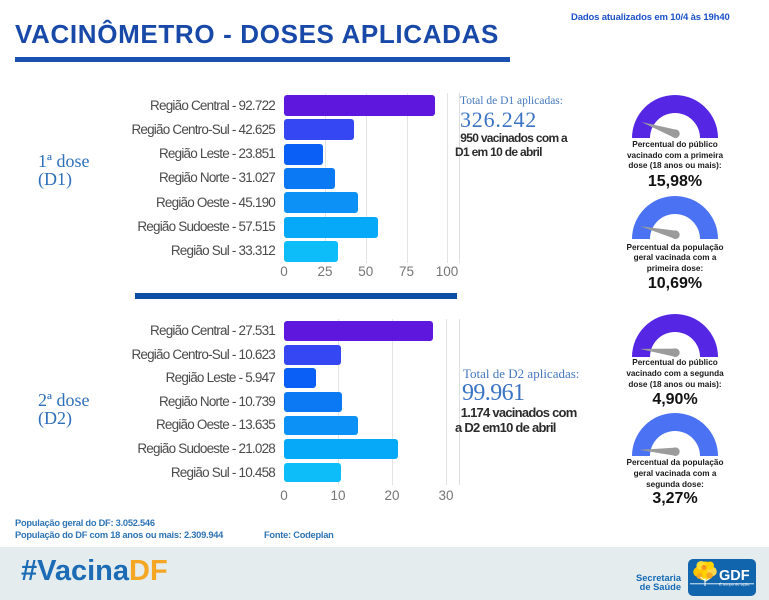 The image size is (769, 600). I want to click on svg-text: GDF, so click(734, 576).